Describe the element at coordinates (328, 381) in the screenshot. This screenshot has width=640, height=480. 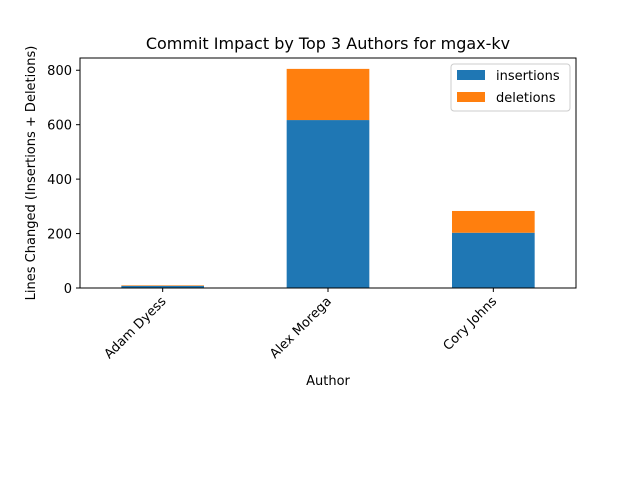
I see `x-axis-label: Author` at that location.